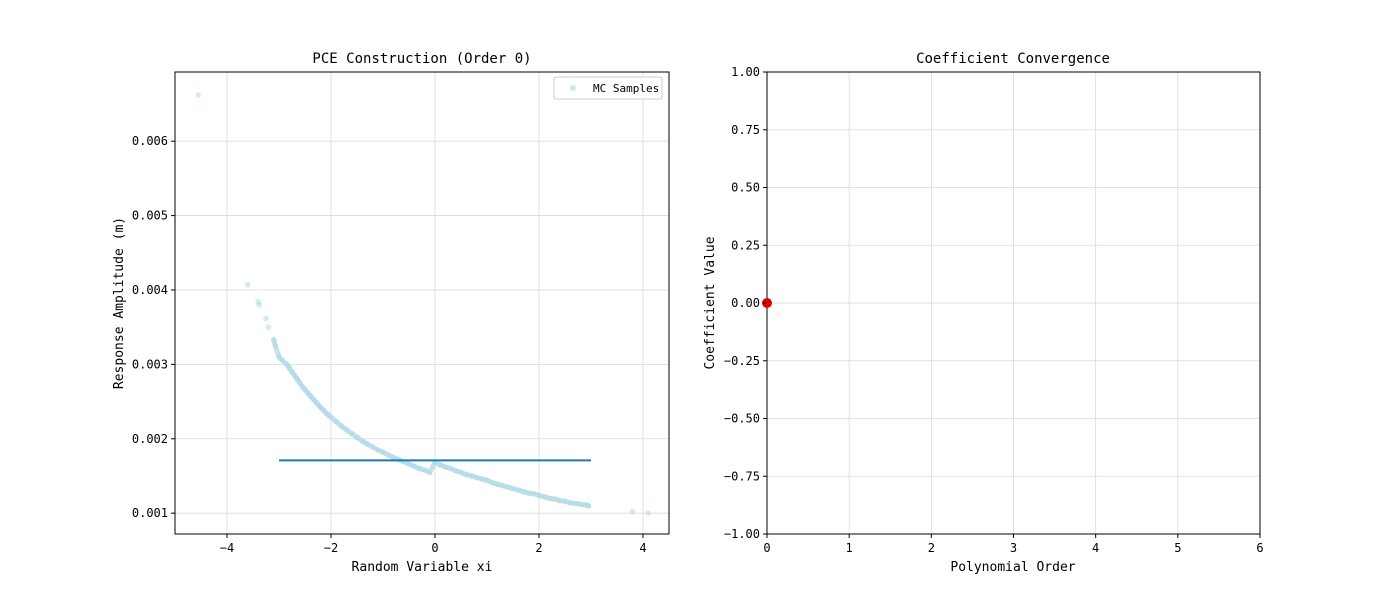 The height and width of the screenshot is (600, 1400). Describe the element at coordinates (1259, 548) in the screenshot. I see `x-tick-label: 6` at that location.